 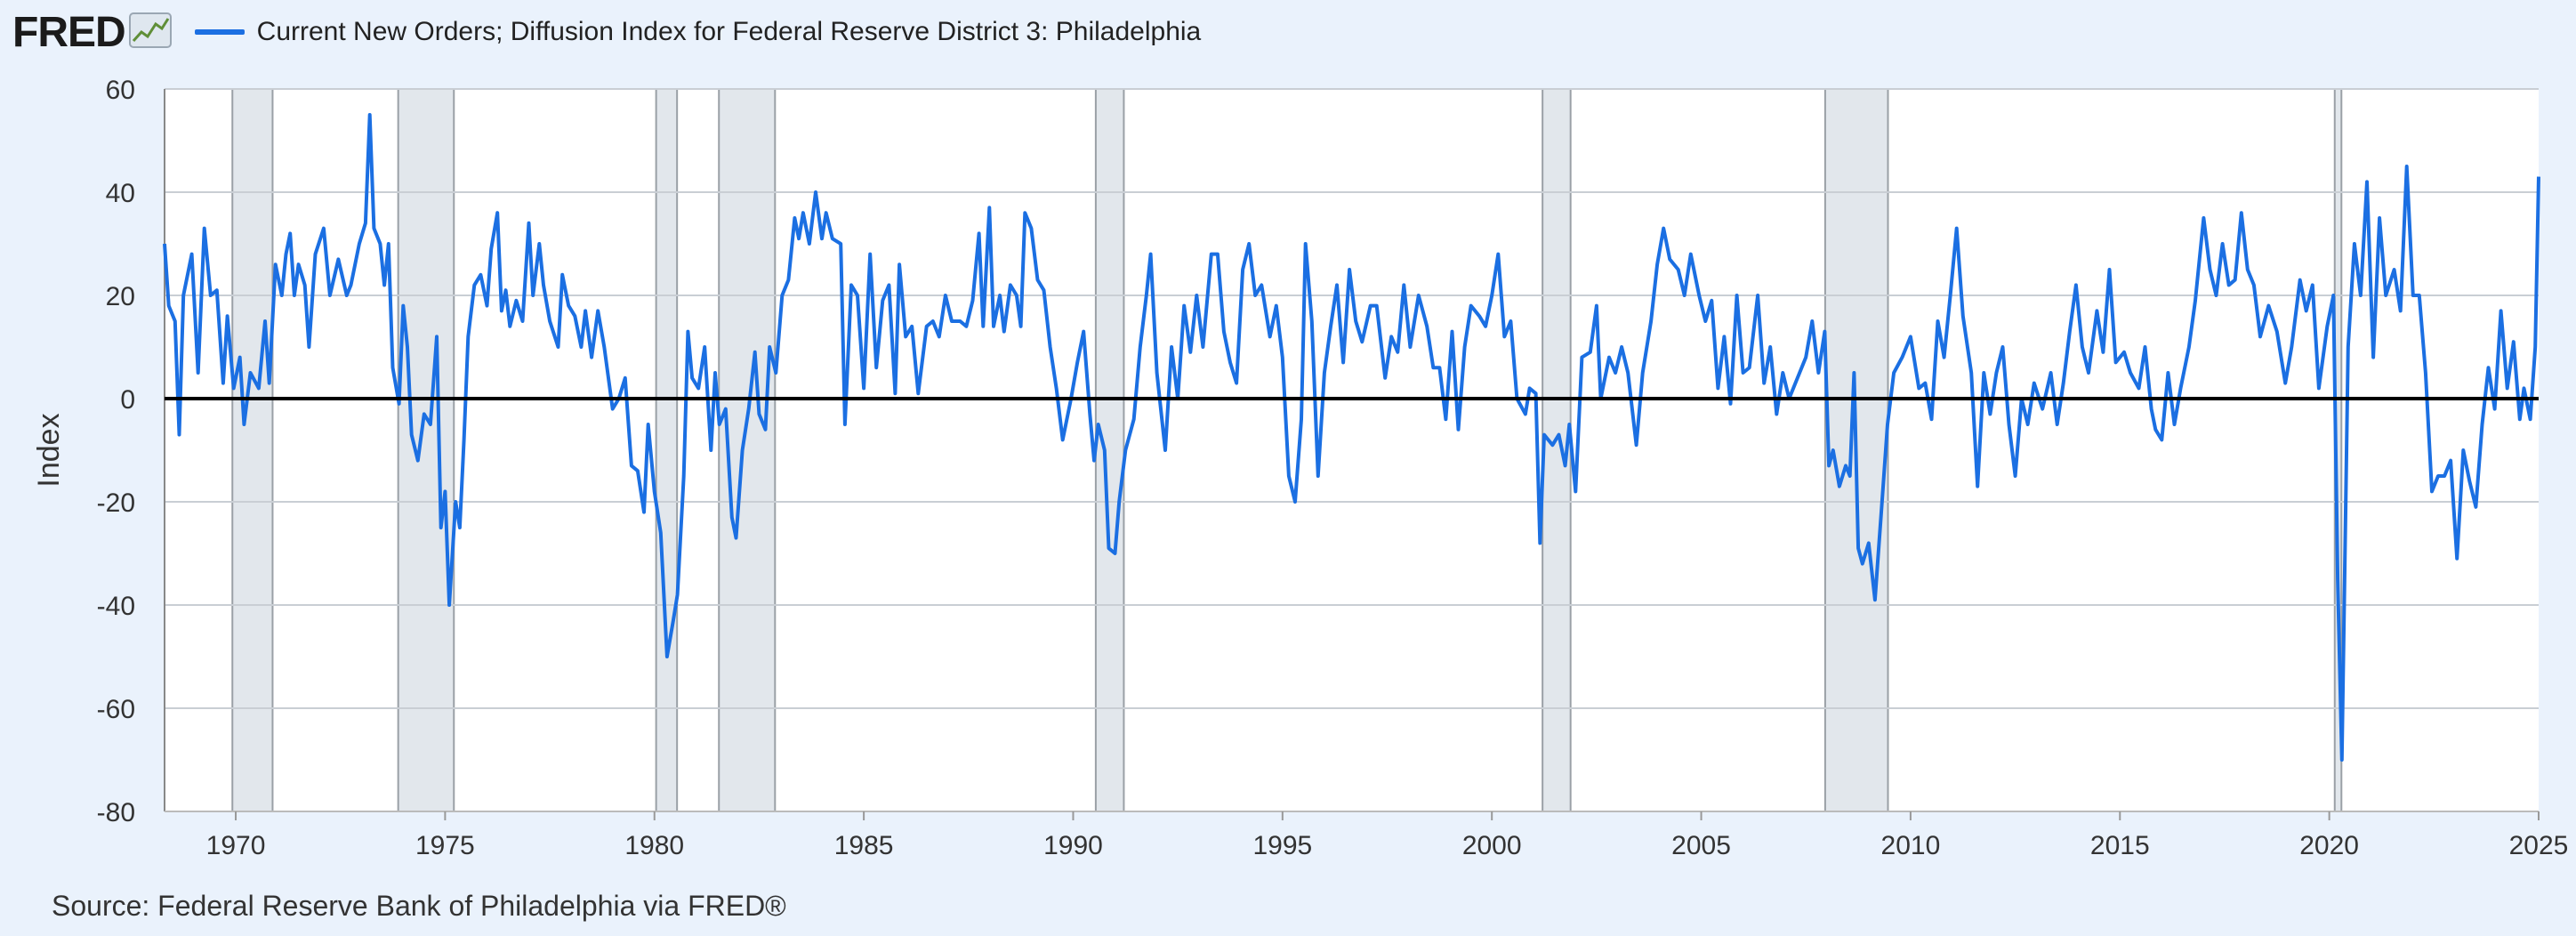 What do you see at coordinates (127, 400) in the screenshot?
I see `y-tick-label: 0` at bounding box center [127, 400].